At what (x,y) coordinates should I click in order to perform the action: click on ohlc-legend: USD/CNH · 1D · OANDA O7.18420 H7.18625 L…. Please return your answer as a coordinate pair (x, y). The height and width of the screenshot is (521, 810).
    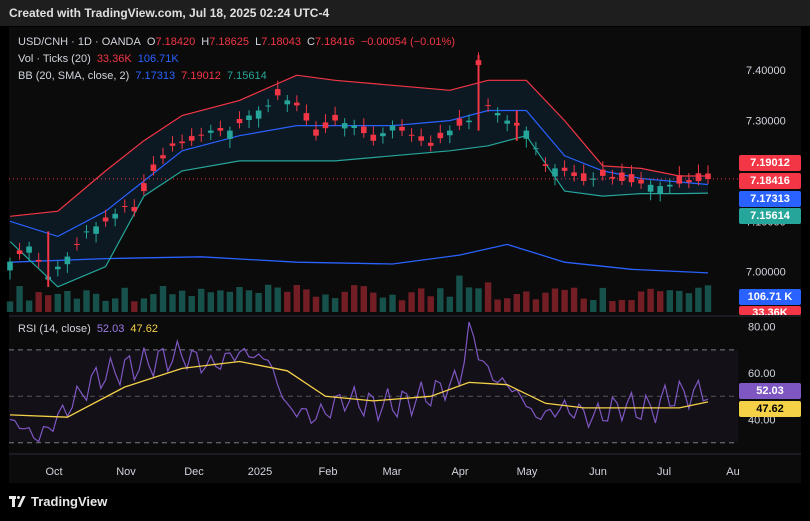
    Looking at the image, I should click on (238, 42).